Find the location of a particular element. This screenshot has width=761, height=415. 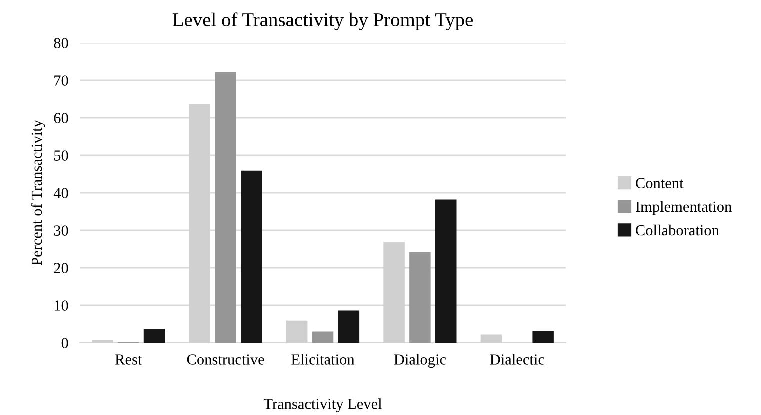

legend-label: Implementation is located at coordinates (684, 208).